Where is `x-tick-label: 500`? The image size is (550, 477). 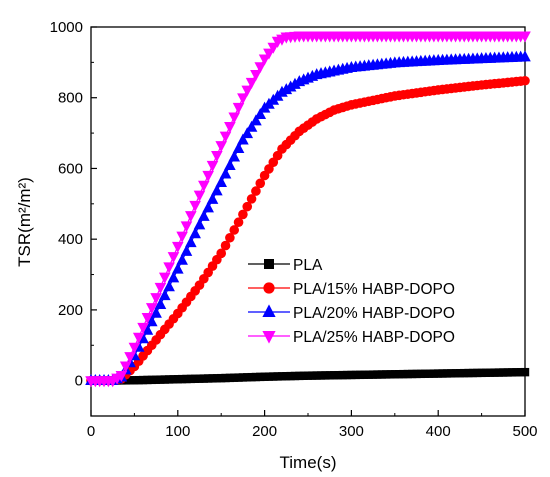
x-tick-label: 500 is located at coordinates (524, 431).